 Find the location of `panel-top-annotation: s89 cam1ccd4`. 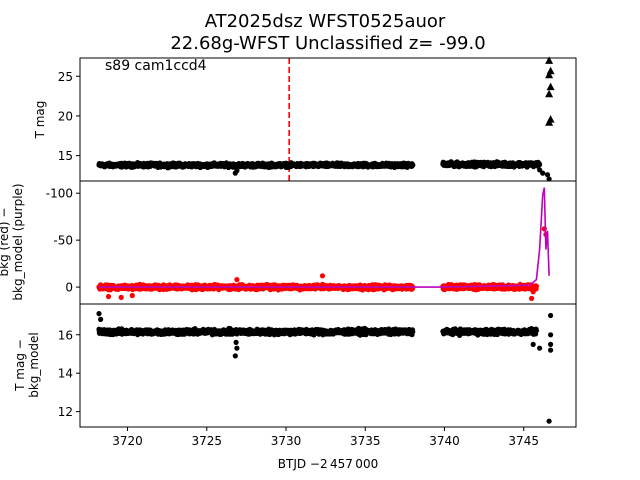

panel-top-annotation: s89 cam1ccd4 is located at coordinates (156, 66).